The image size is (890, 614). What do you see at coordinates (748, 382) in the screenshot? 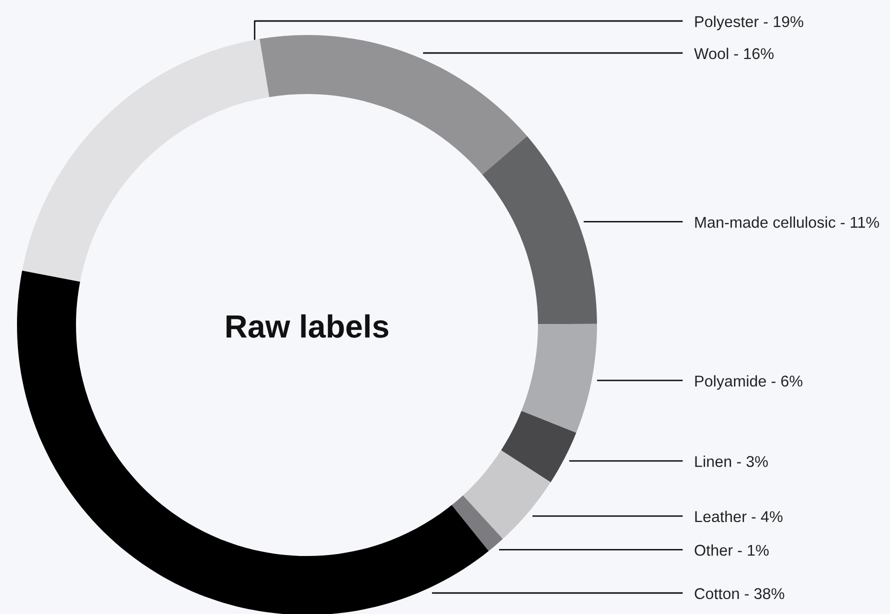
I see `slice-label: Polyamide - 6%` at bounding box center [748, 382].